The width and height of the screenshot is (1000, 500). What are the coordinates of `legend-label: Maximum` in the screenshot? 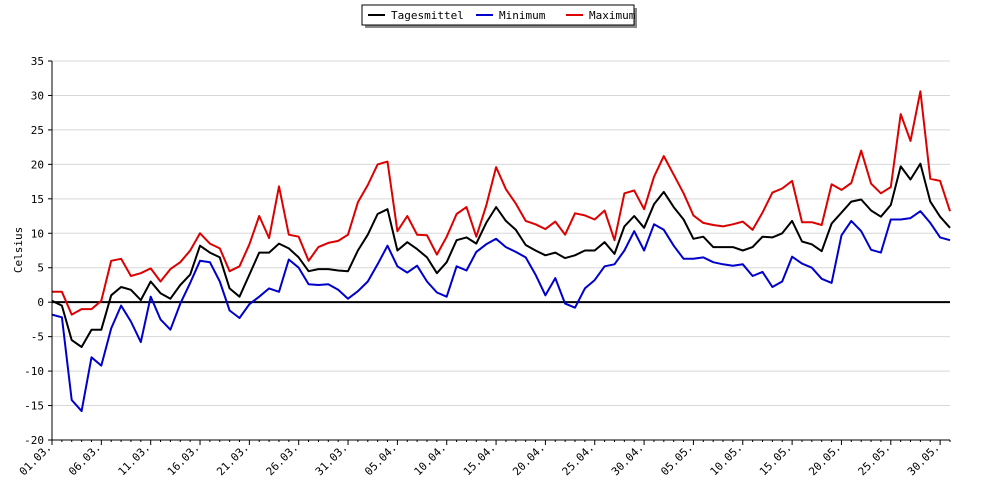 It's located at (612, 15).